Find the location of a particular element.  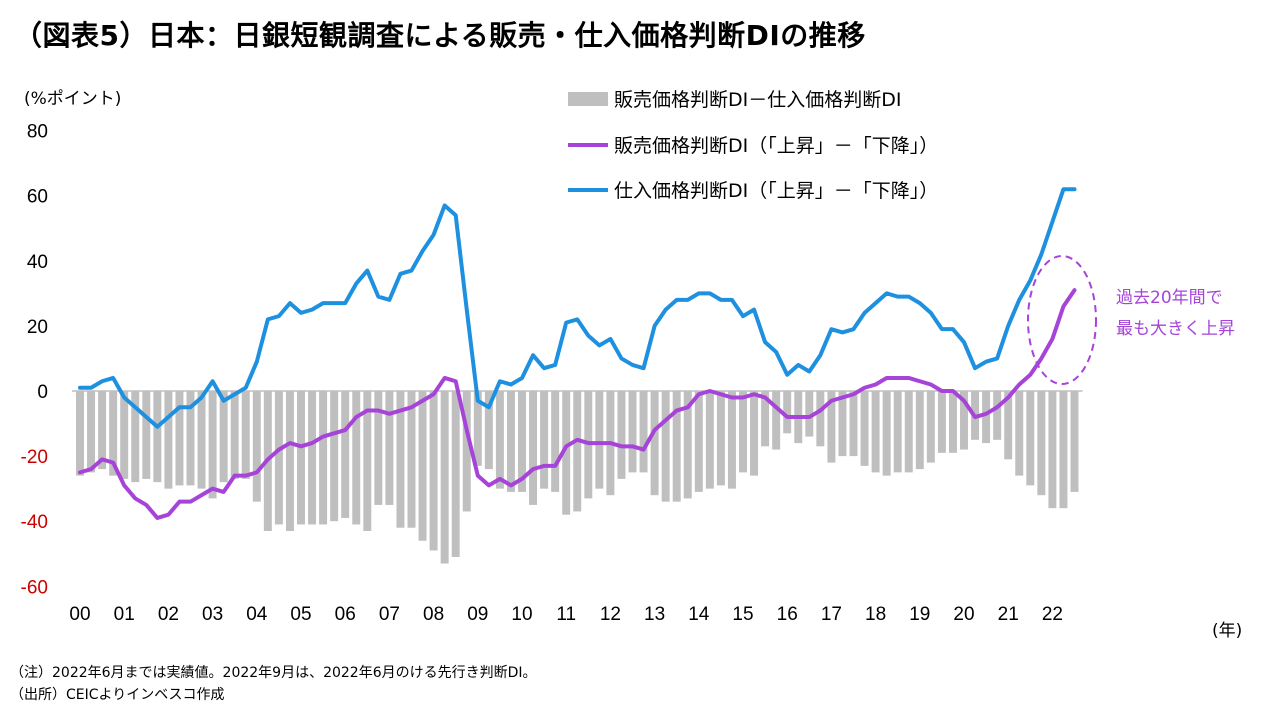

x-tick-label: 16 is located at coordinates (787, 614).